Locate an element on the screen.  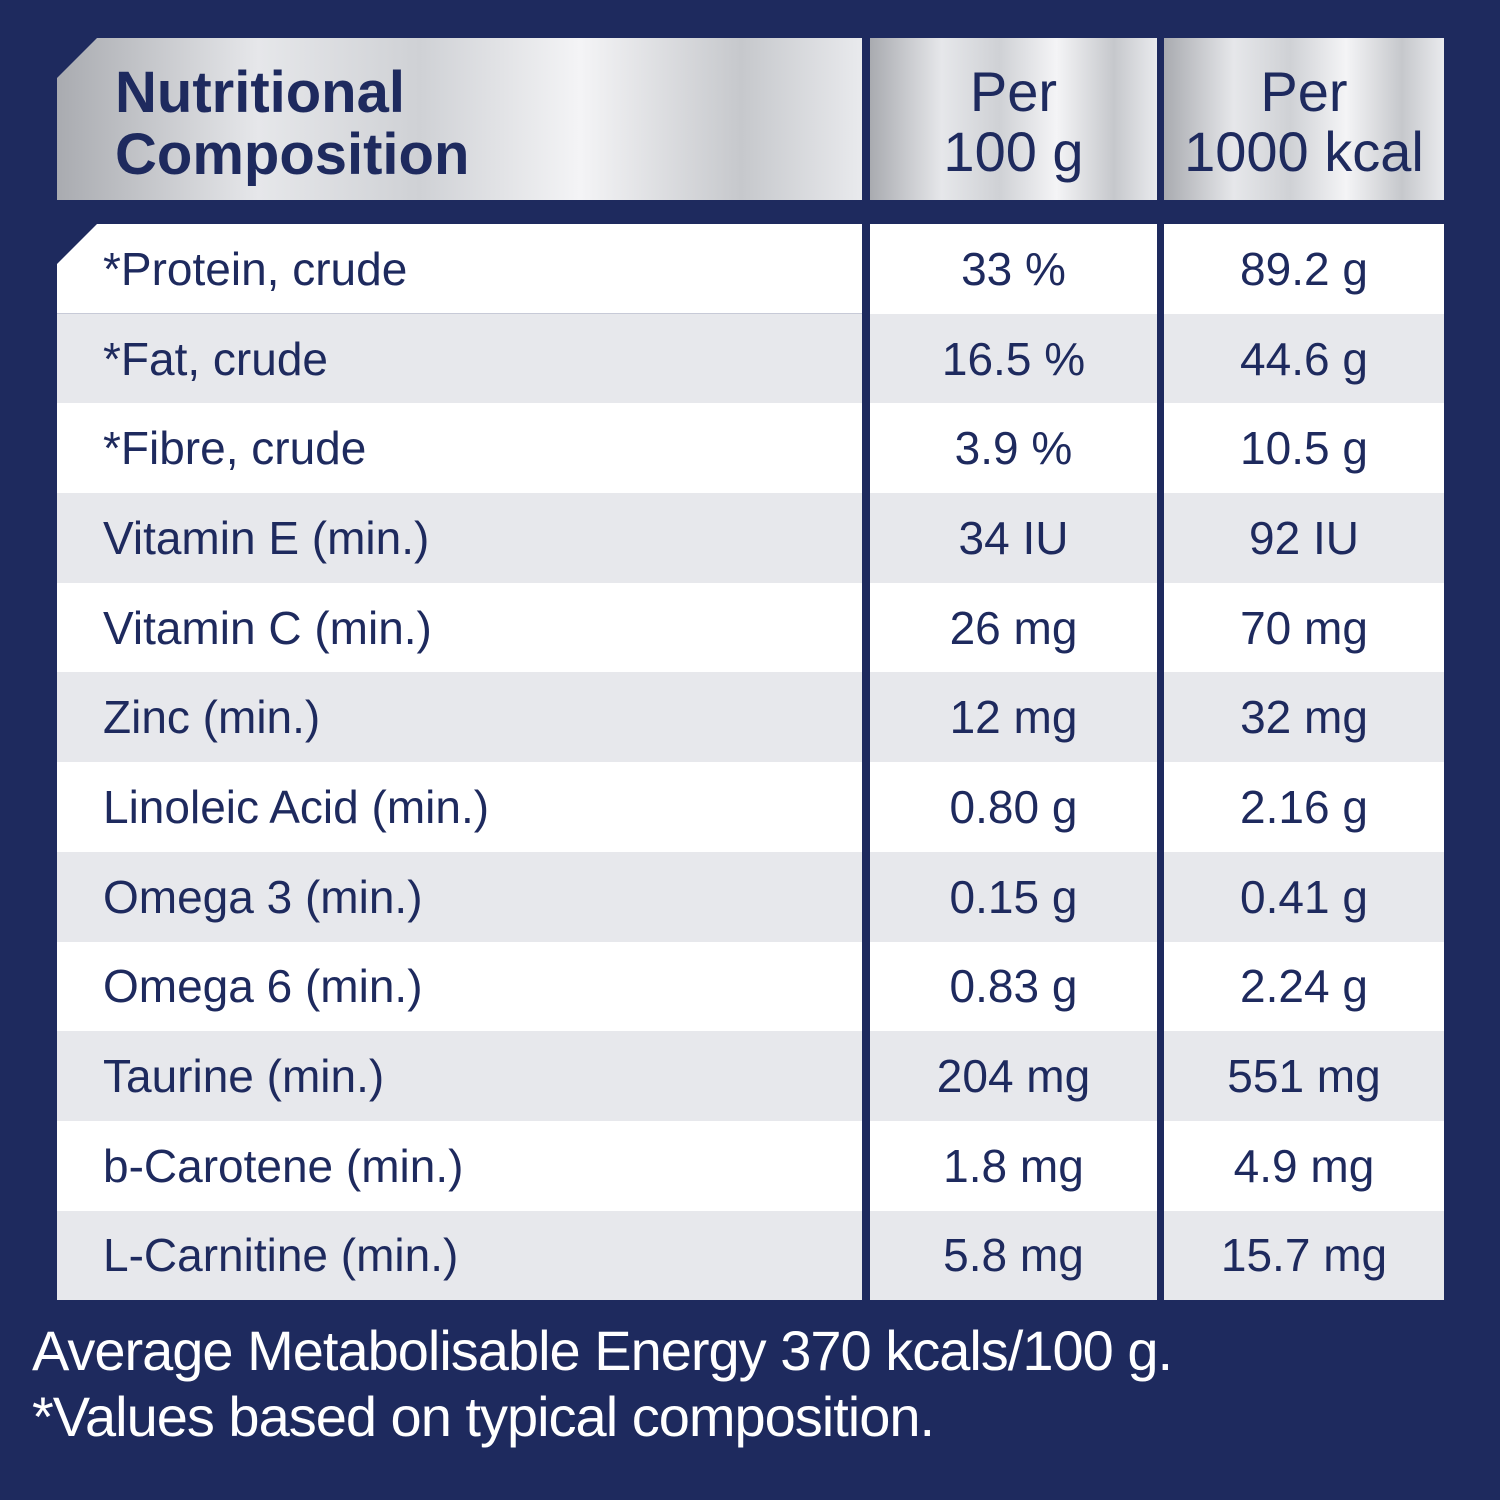
nutrient-name: Vitamin E (min.) is located at coordinates (459, 538).